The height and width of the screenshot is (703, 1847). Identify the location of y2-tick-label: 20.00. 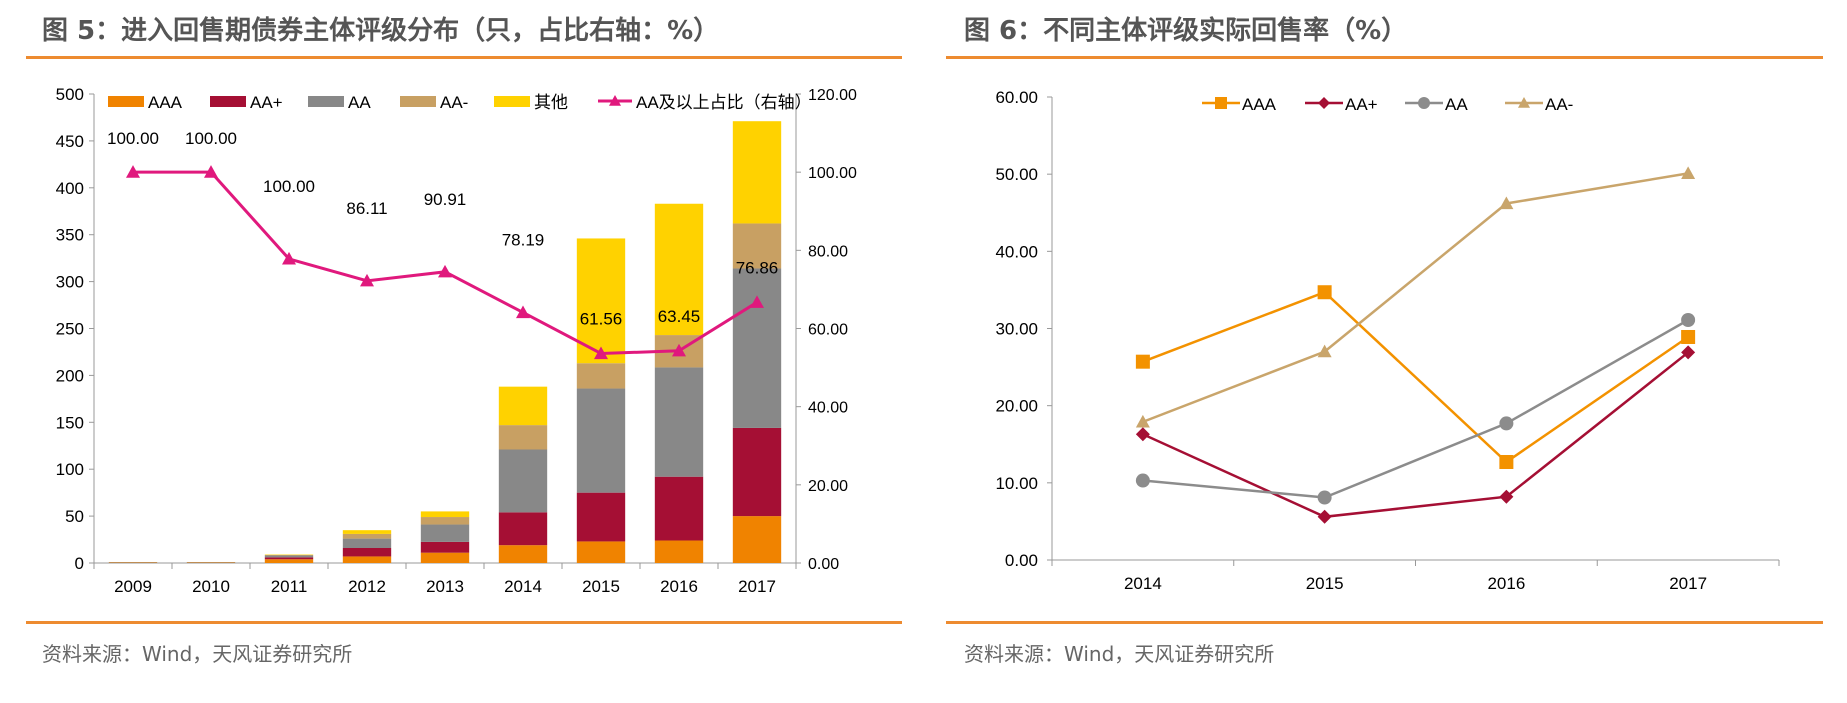
(828, 486).